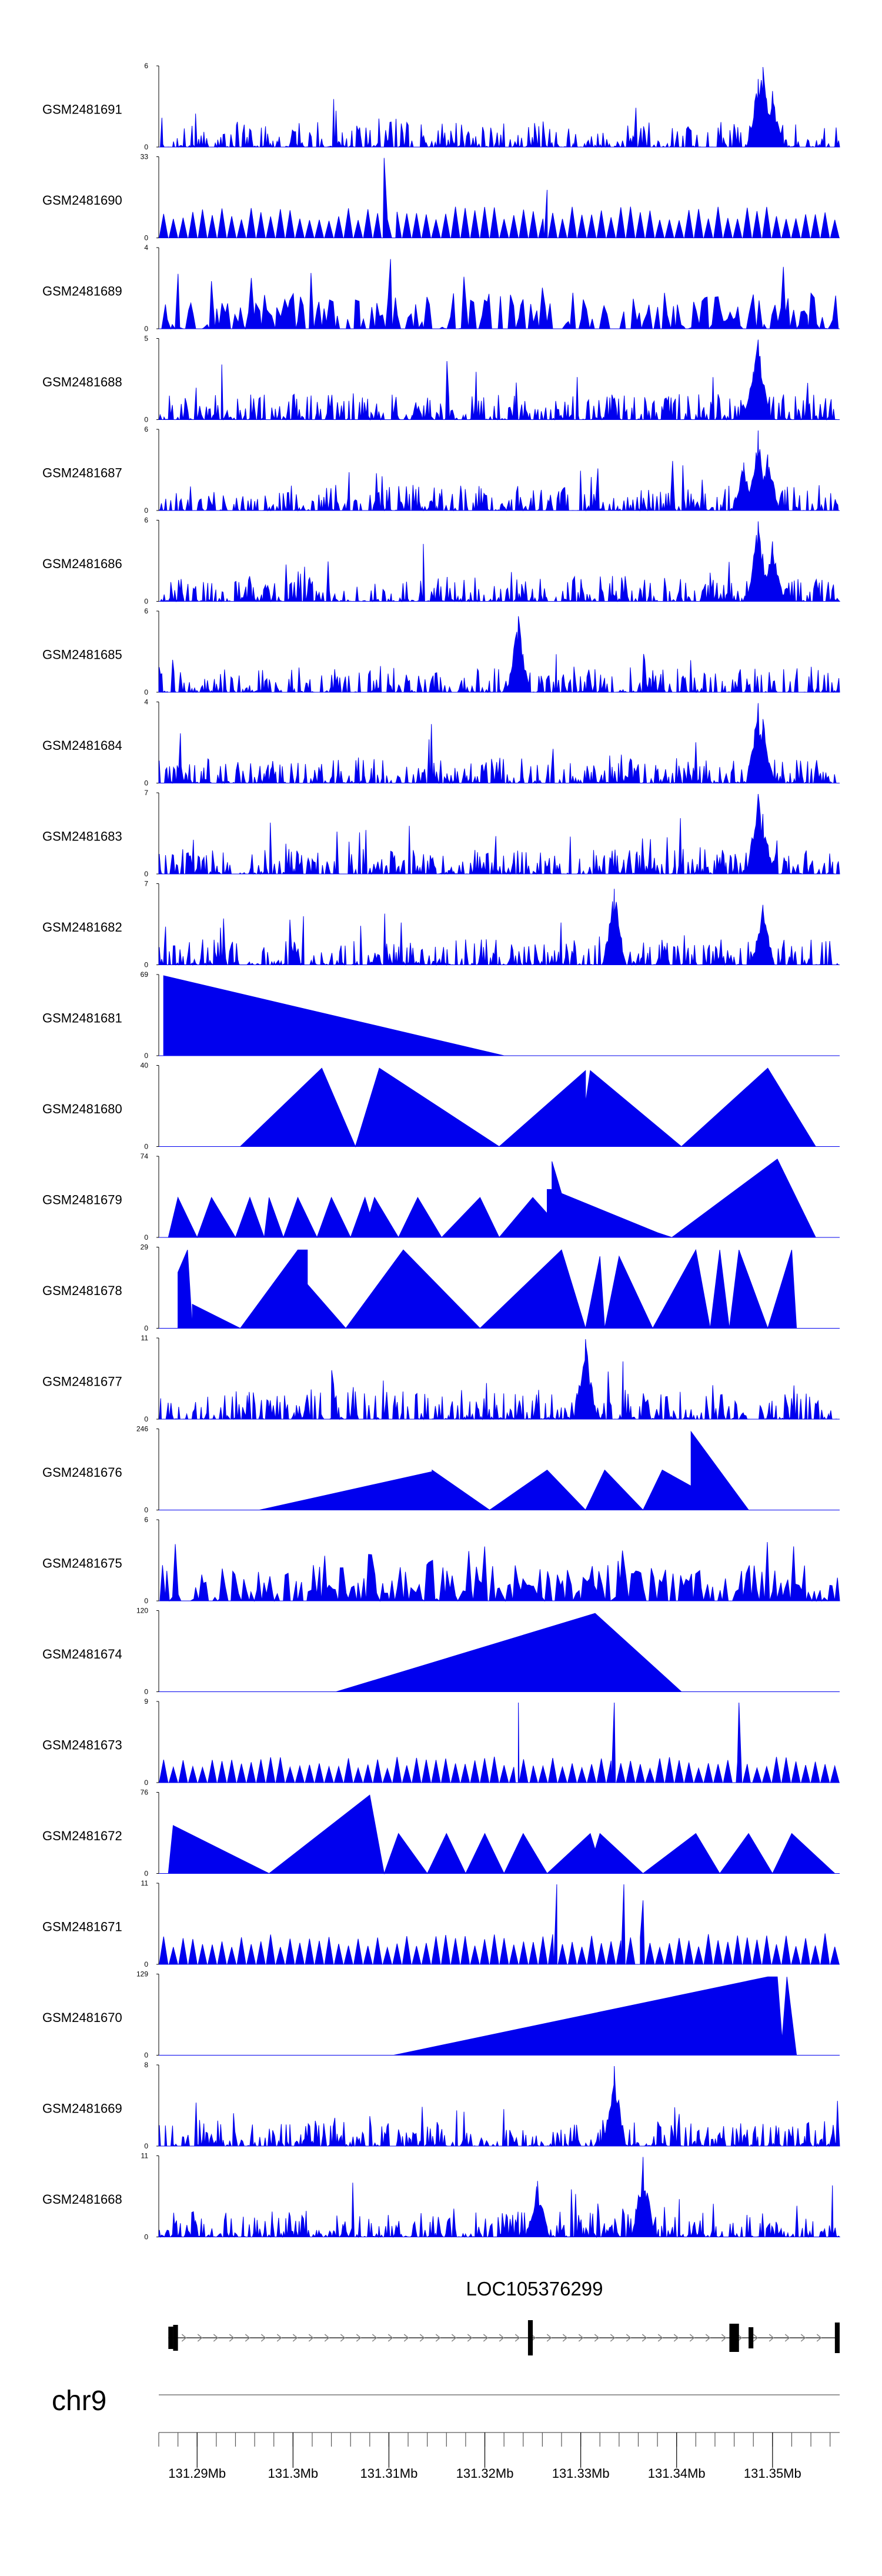 This screenshot has width=882, height=2576. I want to click on y-max-label: 11, so click(145, 1338).